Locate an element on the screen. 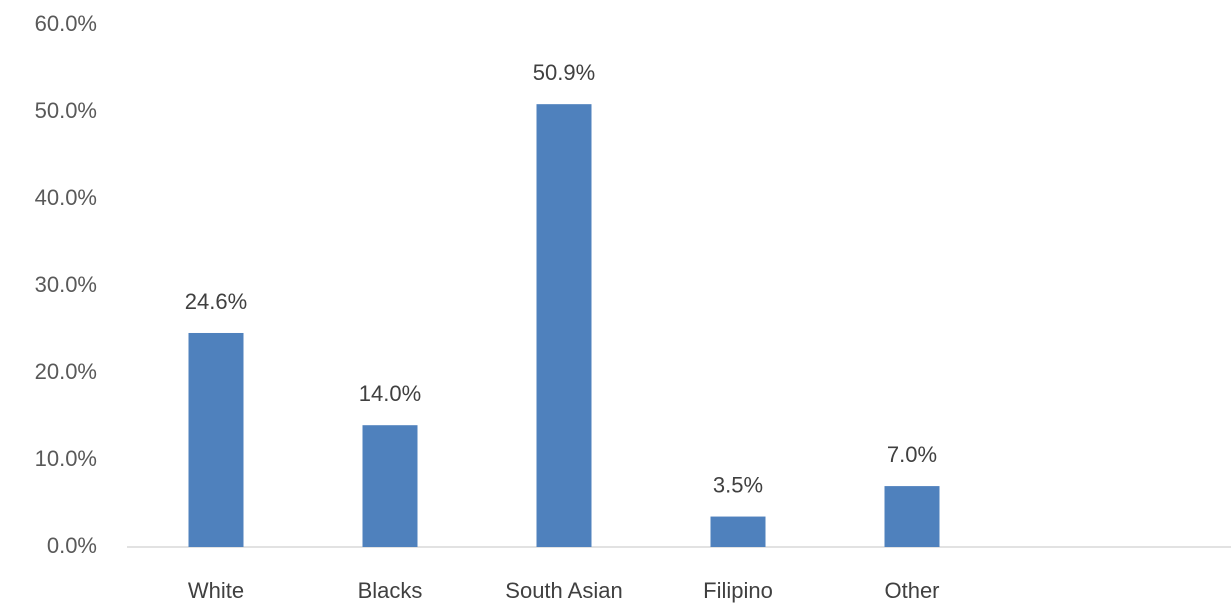 The width and height of the screenshot is (1231, 609). data-label: 3.5% is located at coordinates (738, 484).